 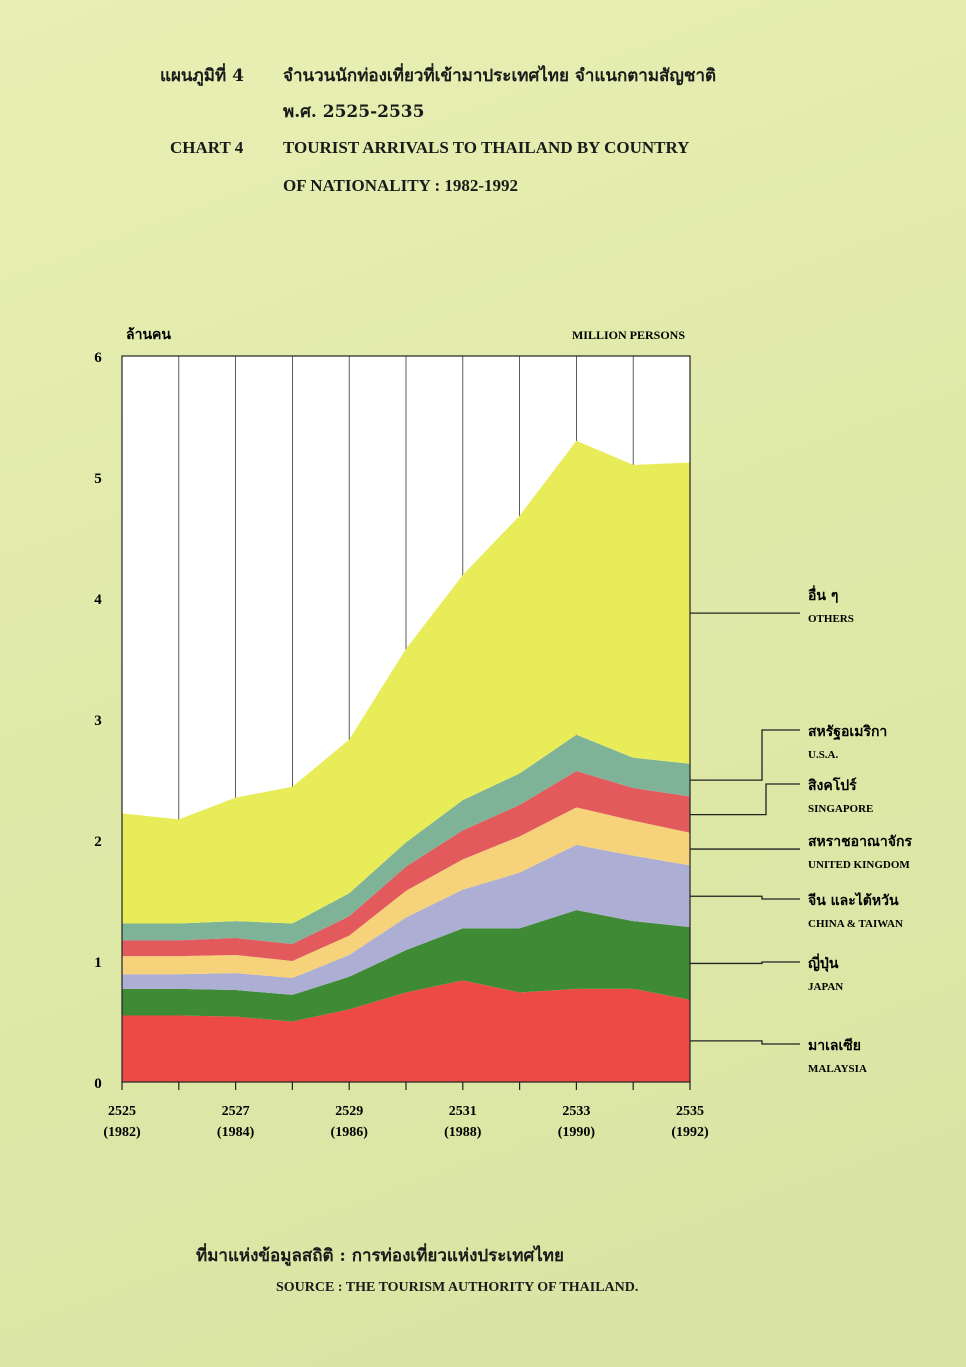 What do you see at coordinates (840, 809) in the screenshot?
I see `legend-label-en-singapore: SINGAPORE` at bounding box center [840, 809].